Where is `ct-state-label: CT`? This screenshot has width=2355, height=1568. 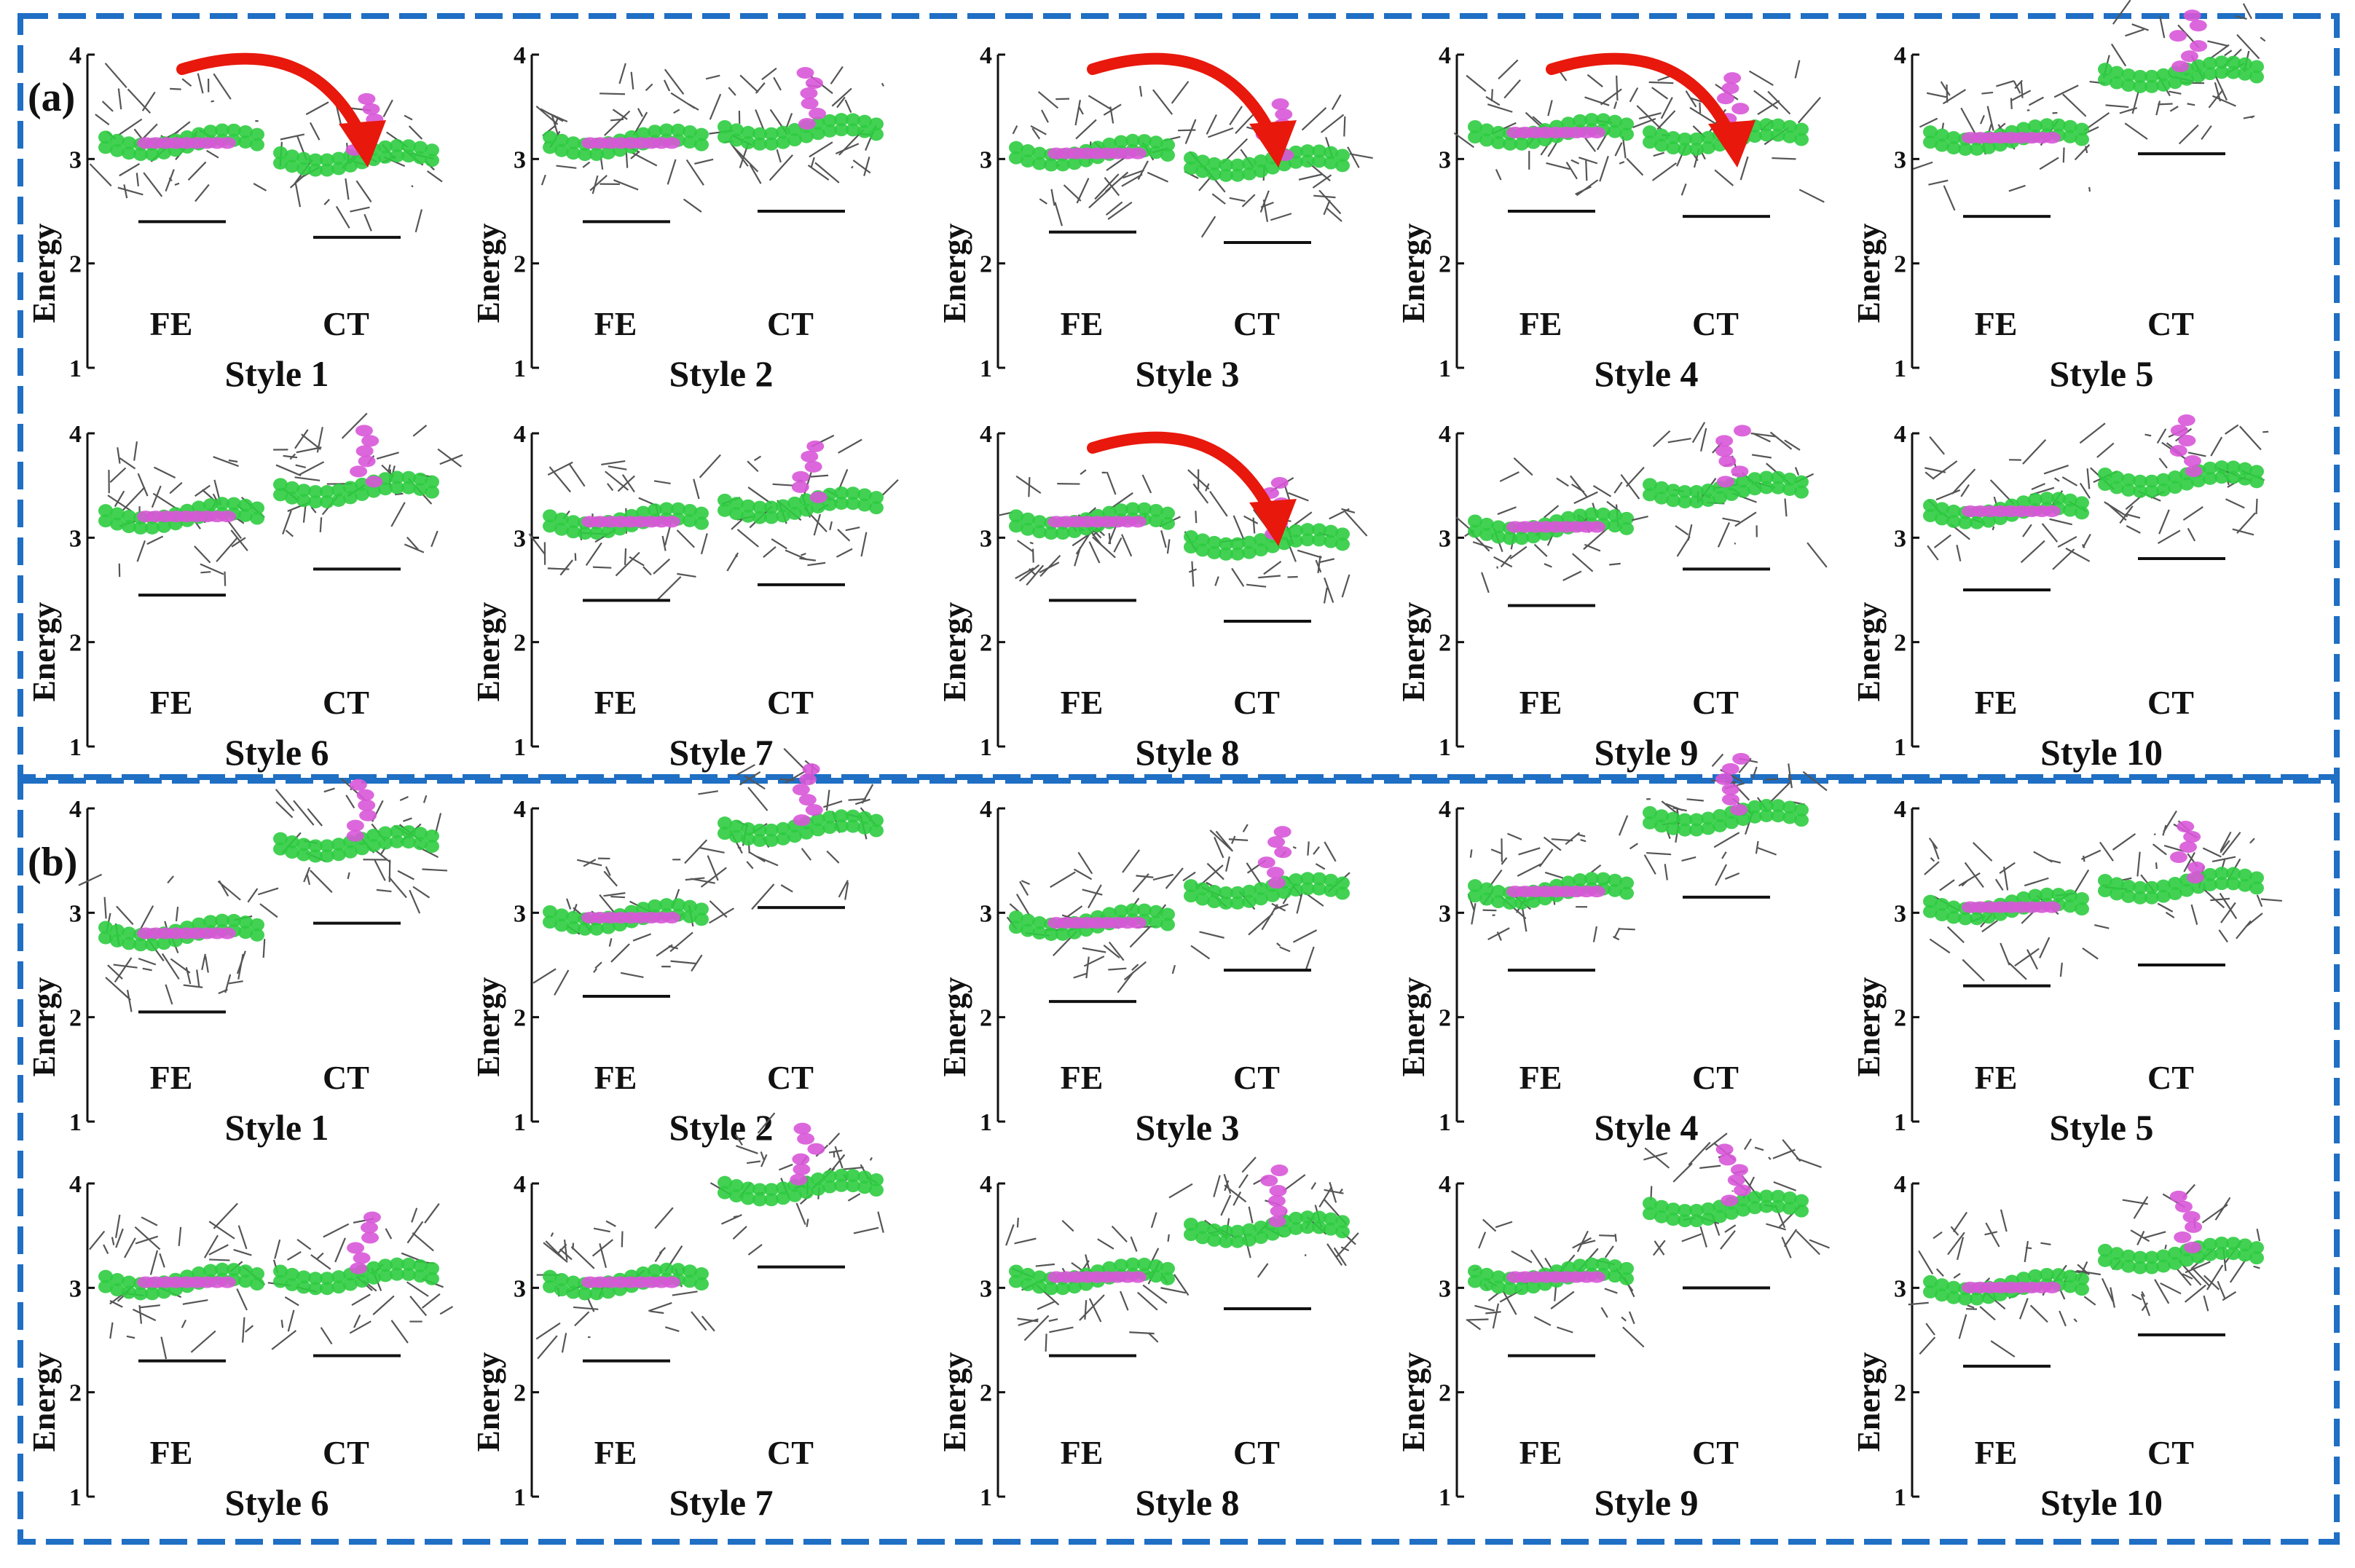
ct-state-label: CT is located at coordinates (1715, 702).